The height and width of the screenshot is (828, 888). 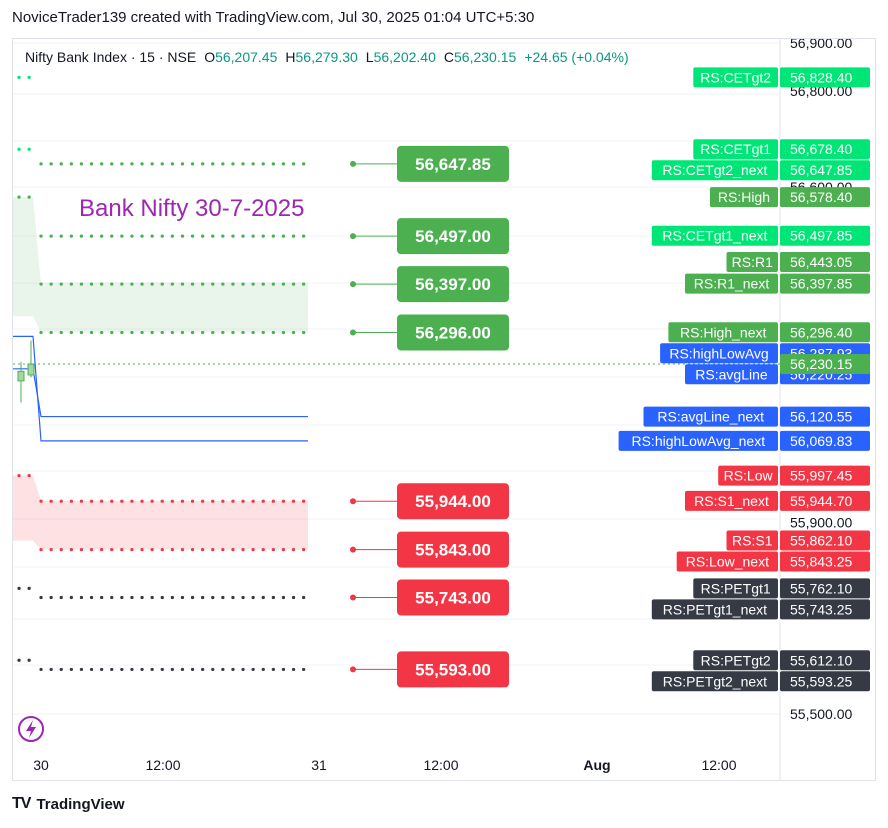 I want to click on series-name-14: RS:S1, so click(x=752, y=540).